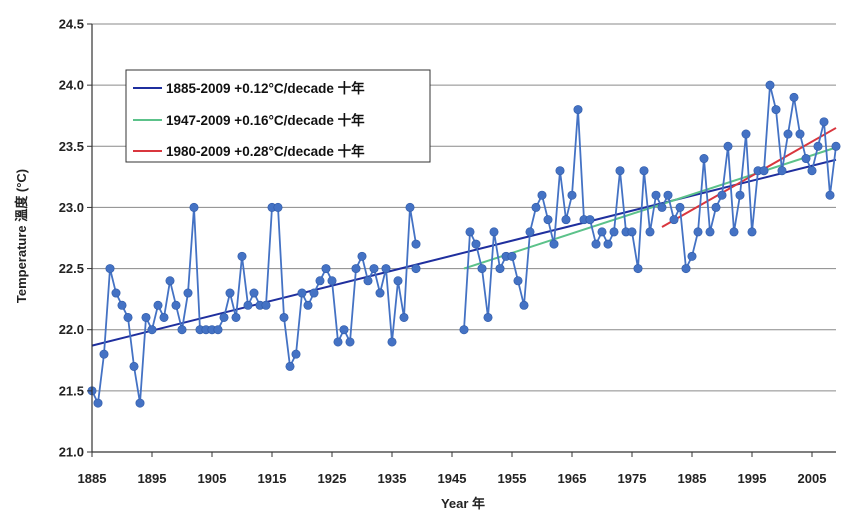 The height and width of the screenshot is (516, 842). Describe the element at coordinates (212, 478) in the screenshot. I see `x-tick-label: 1905` at that location.